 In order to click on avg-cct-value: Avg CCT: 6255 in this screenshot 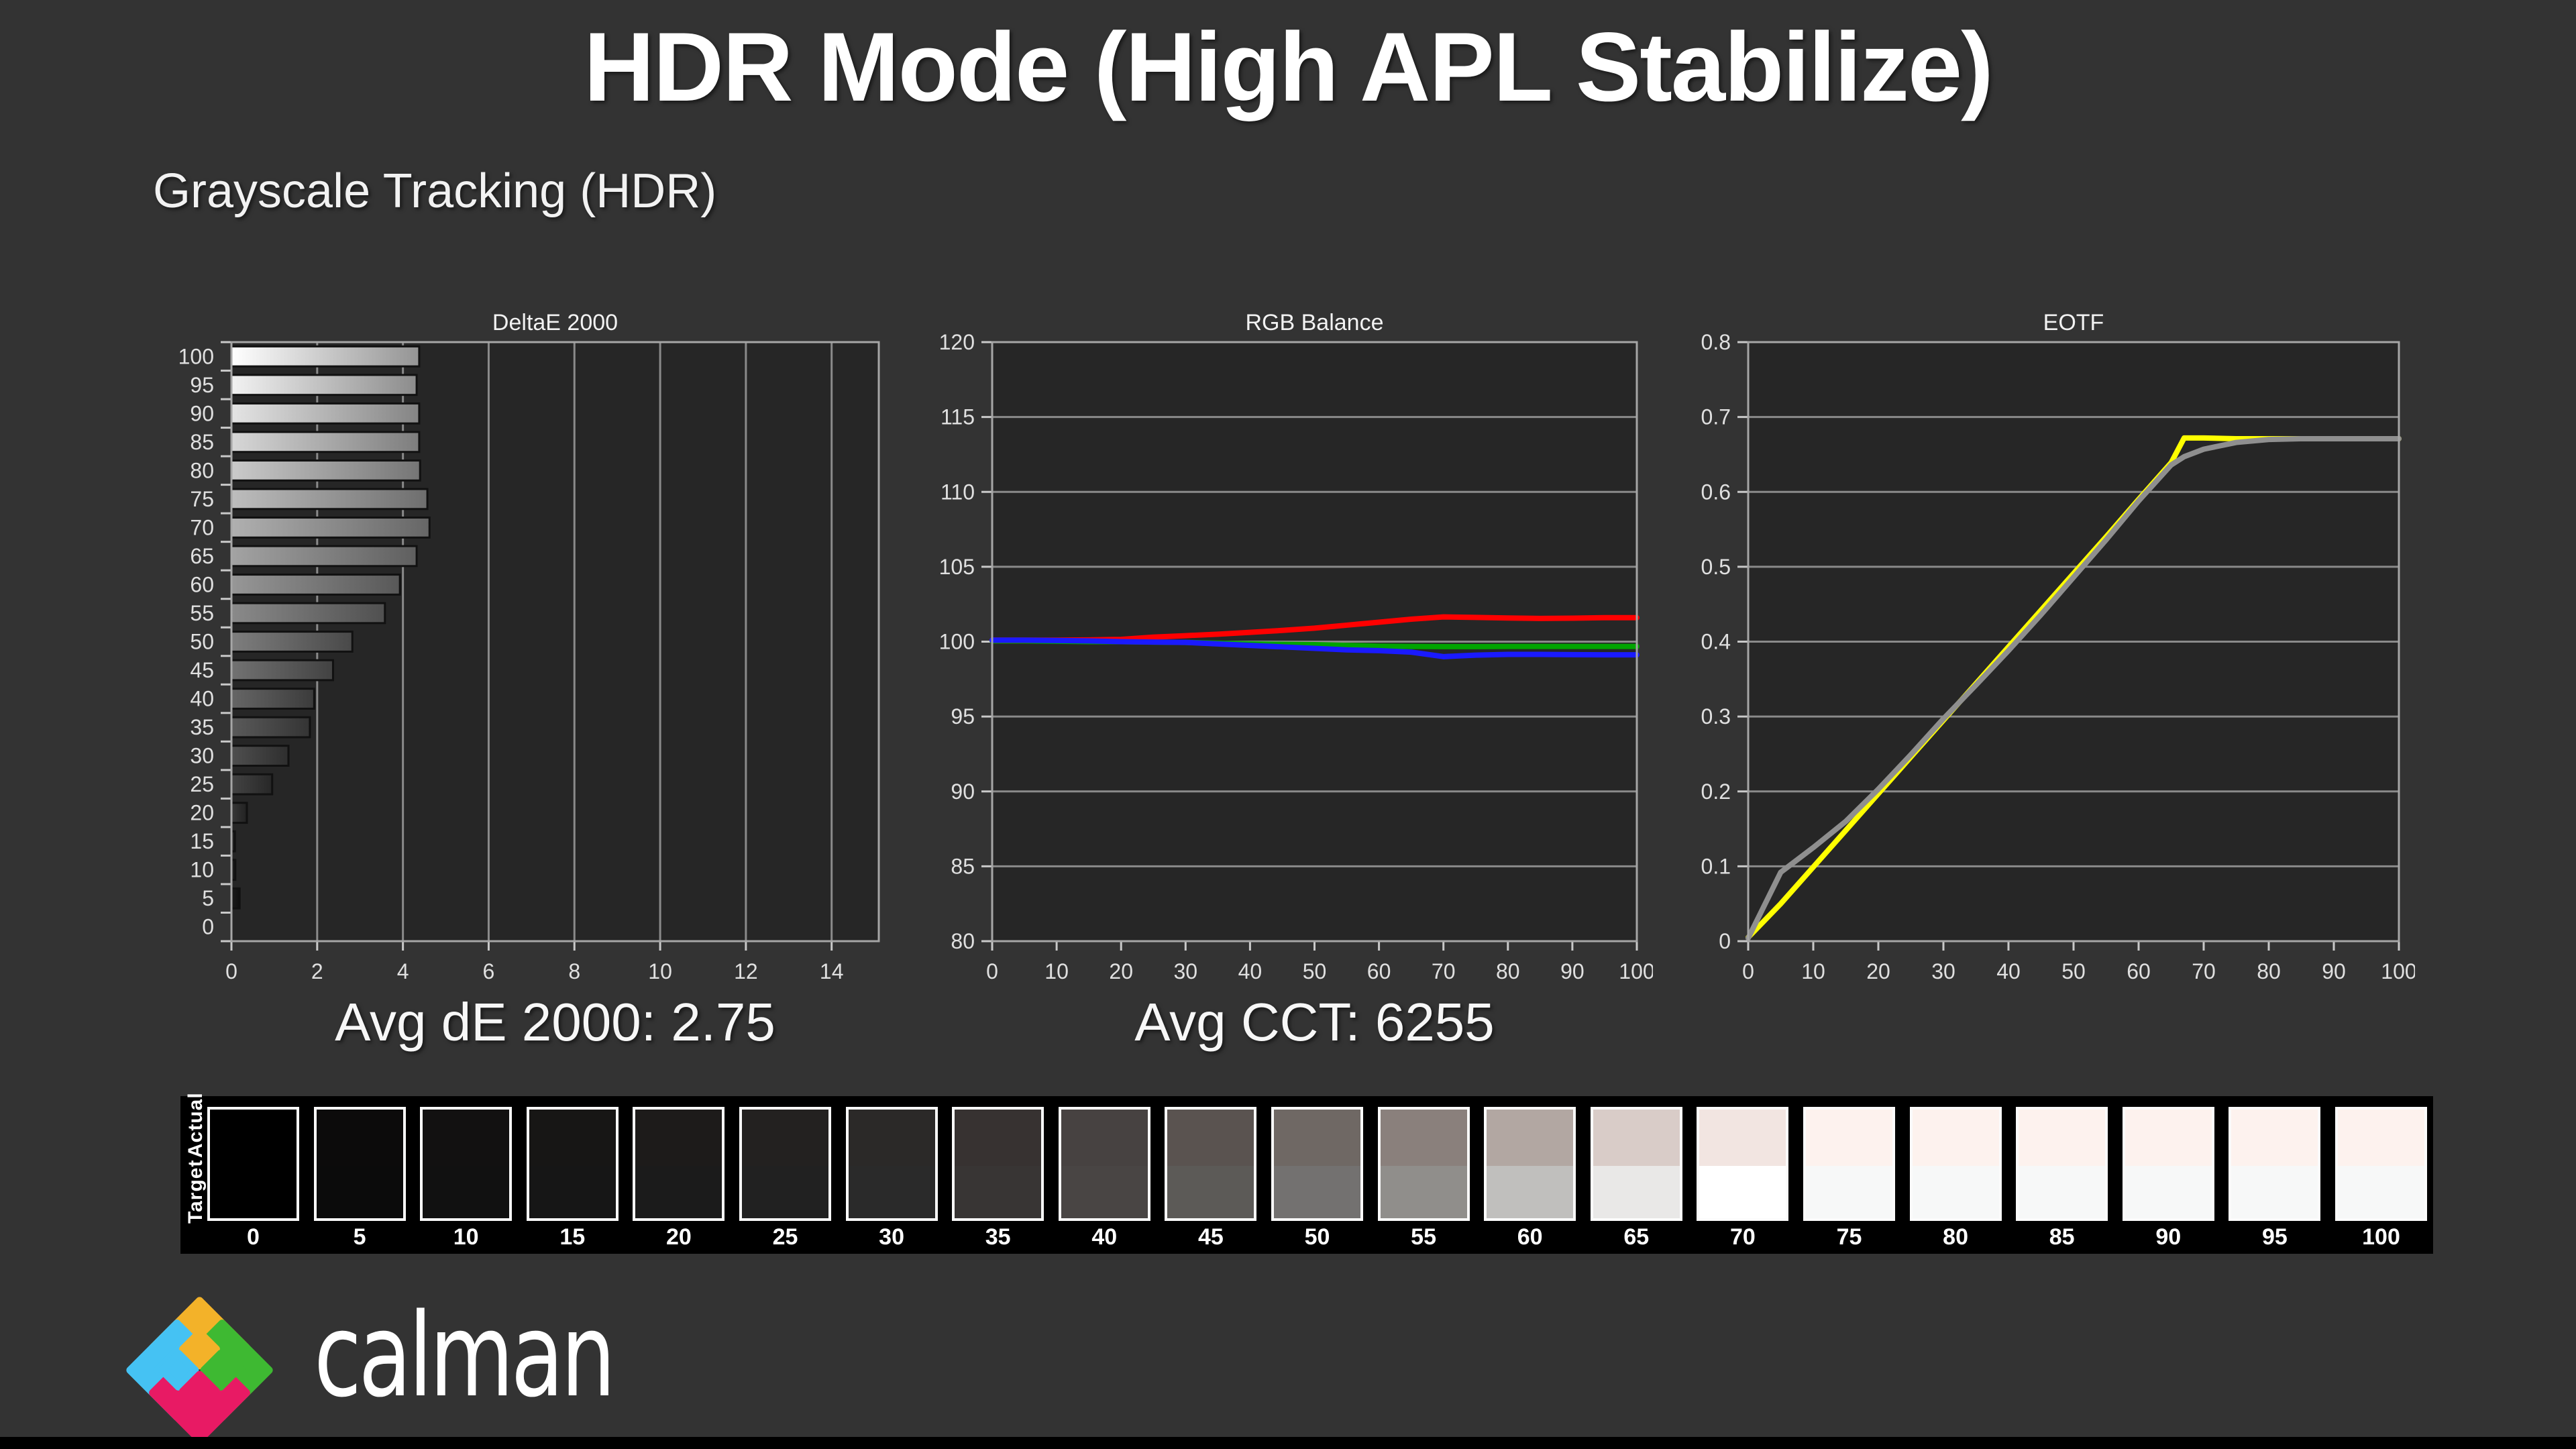, I will do `click(1314, 1022)`.